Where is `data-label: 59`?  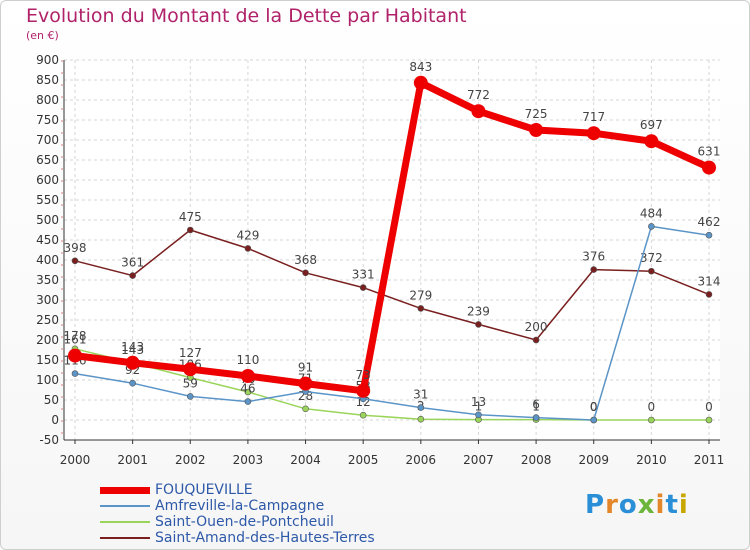
data-label: 59 is located at coordinates (190, 383).